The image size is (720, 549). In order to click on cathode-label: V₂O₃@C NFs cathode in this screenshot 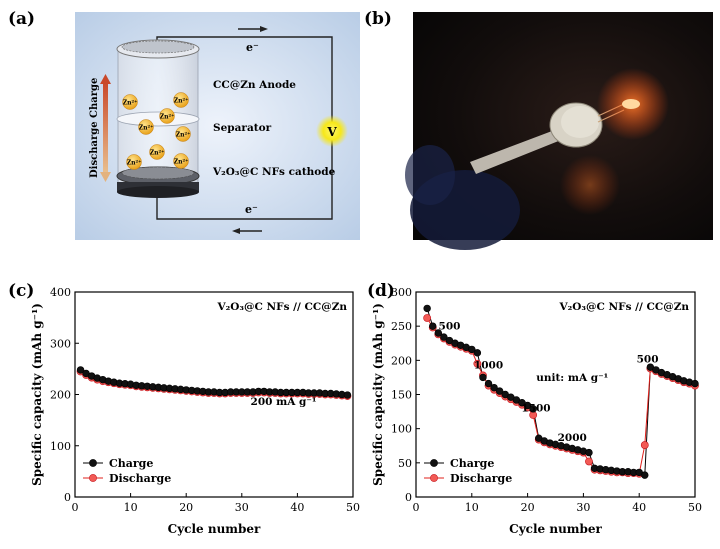, I will do `click(274, 172)`.